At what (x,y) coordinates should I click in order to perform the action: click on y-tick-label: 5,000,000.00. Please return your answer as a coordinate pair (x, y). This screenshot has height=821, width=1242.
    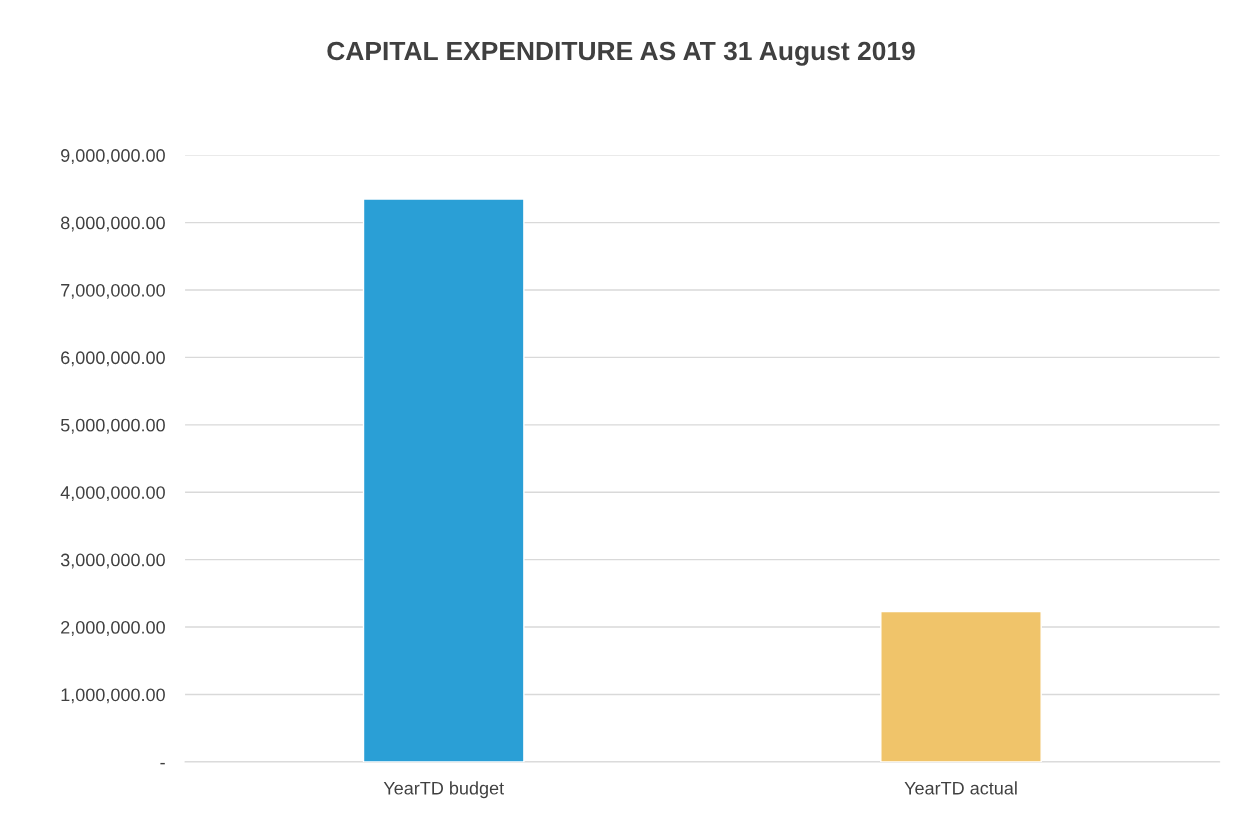
    Looking at the image, I should click on (112, 426).